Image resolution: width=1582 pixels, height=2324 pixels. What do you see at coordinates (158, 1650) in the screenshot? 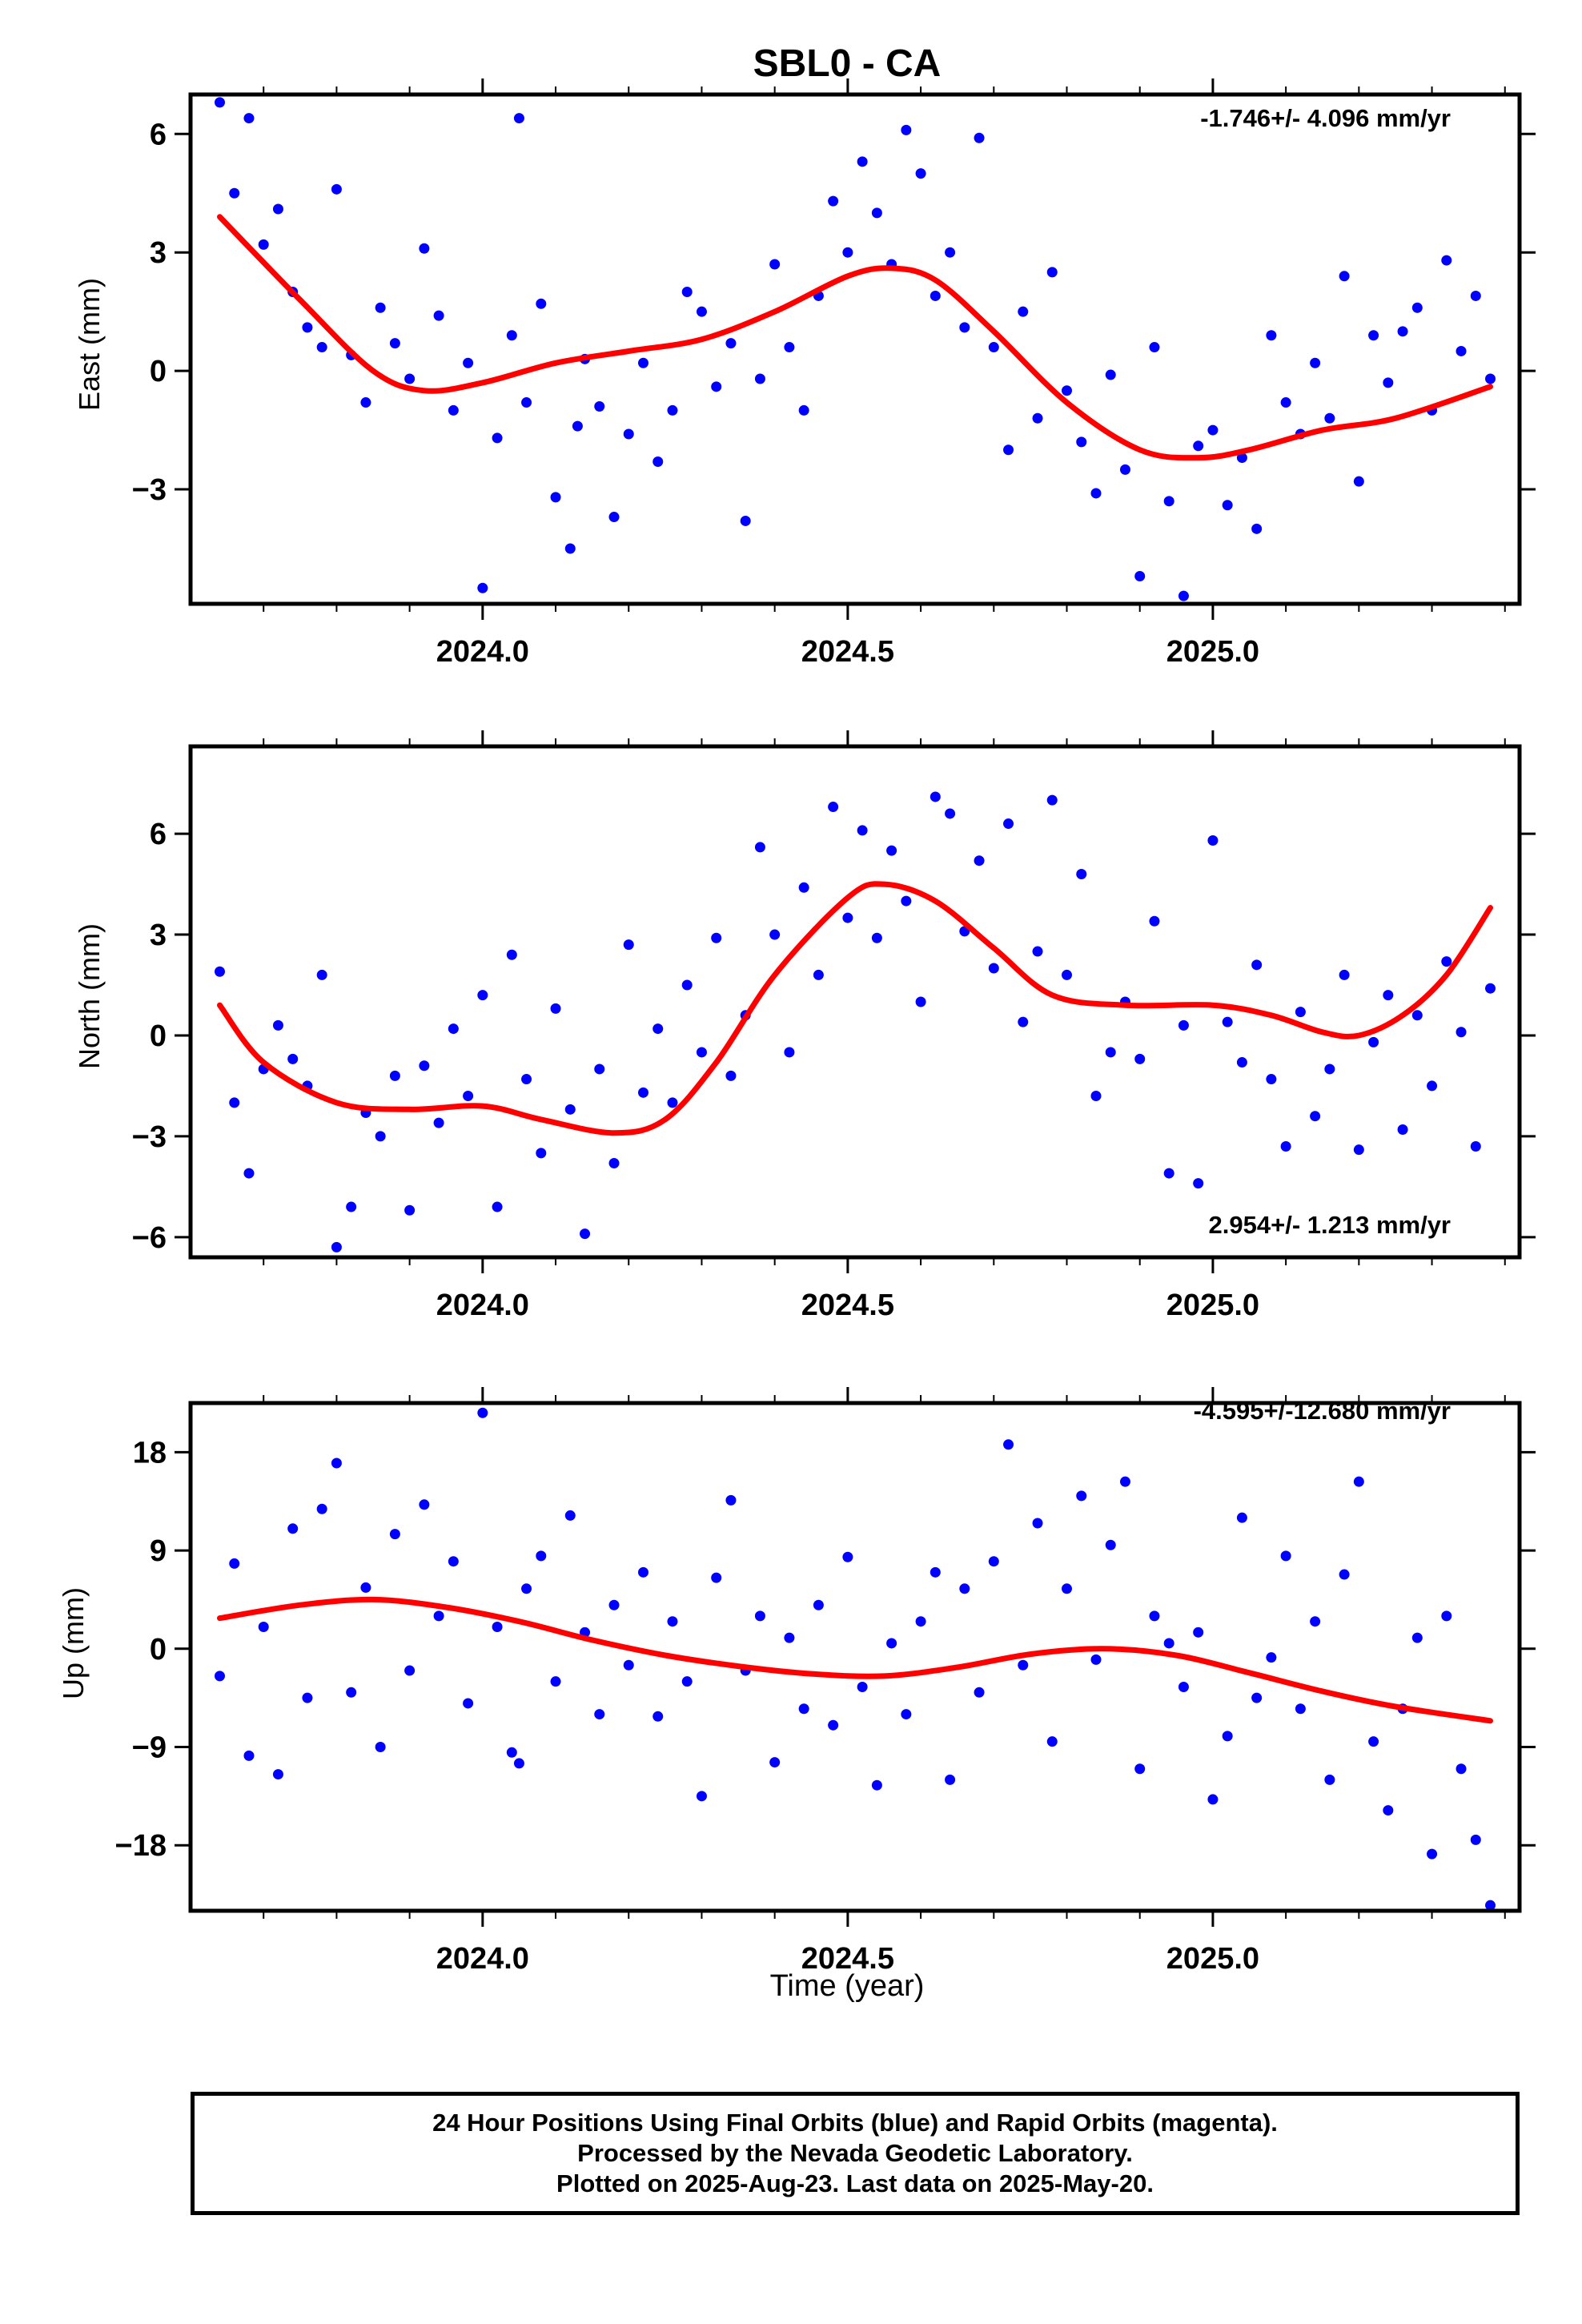
I see `up-y-tick-label: 0` at bounding box center [158, 1650].